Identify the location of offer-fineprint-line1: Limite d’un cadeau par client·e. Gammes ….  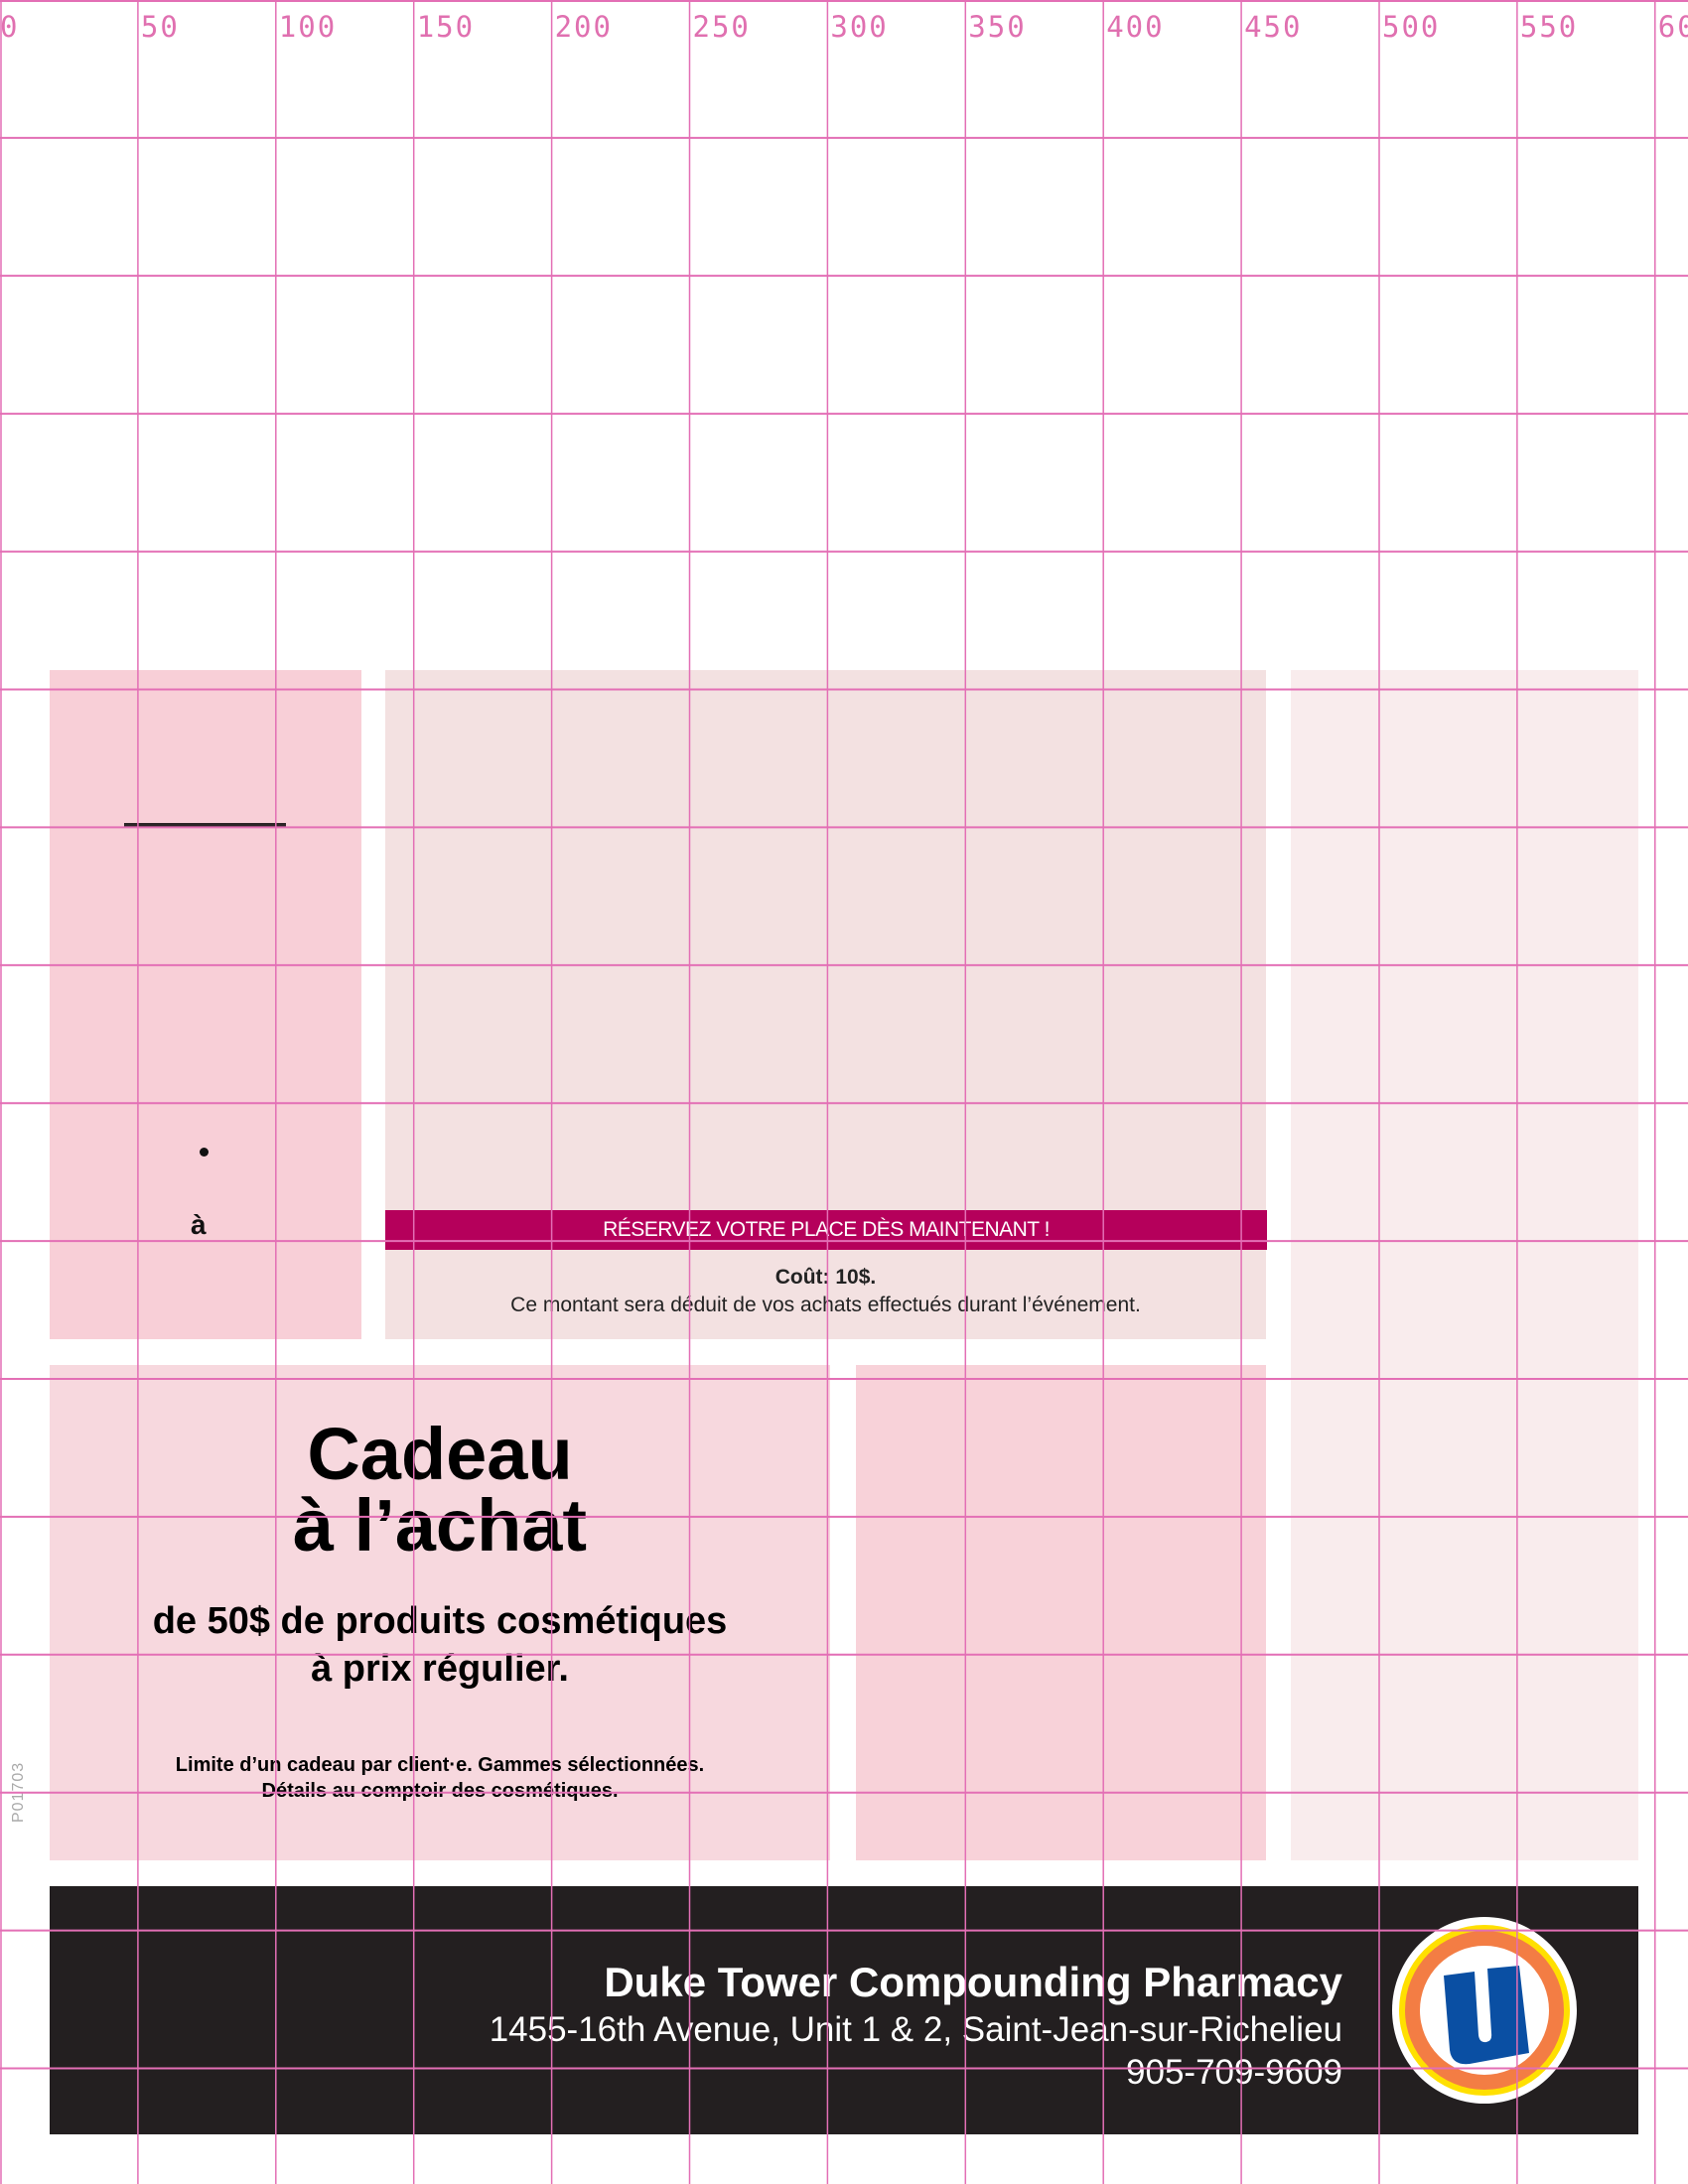
(440, 1765).